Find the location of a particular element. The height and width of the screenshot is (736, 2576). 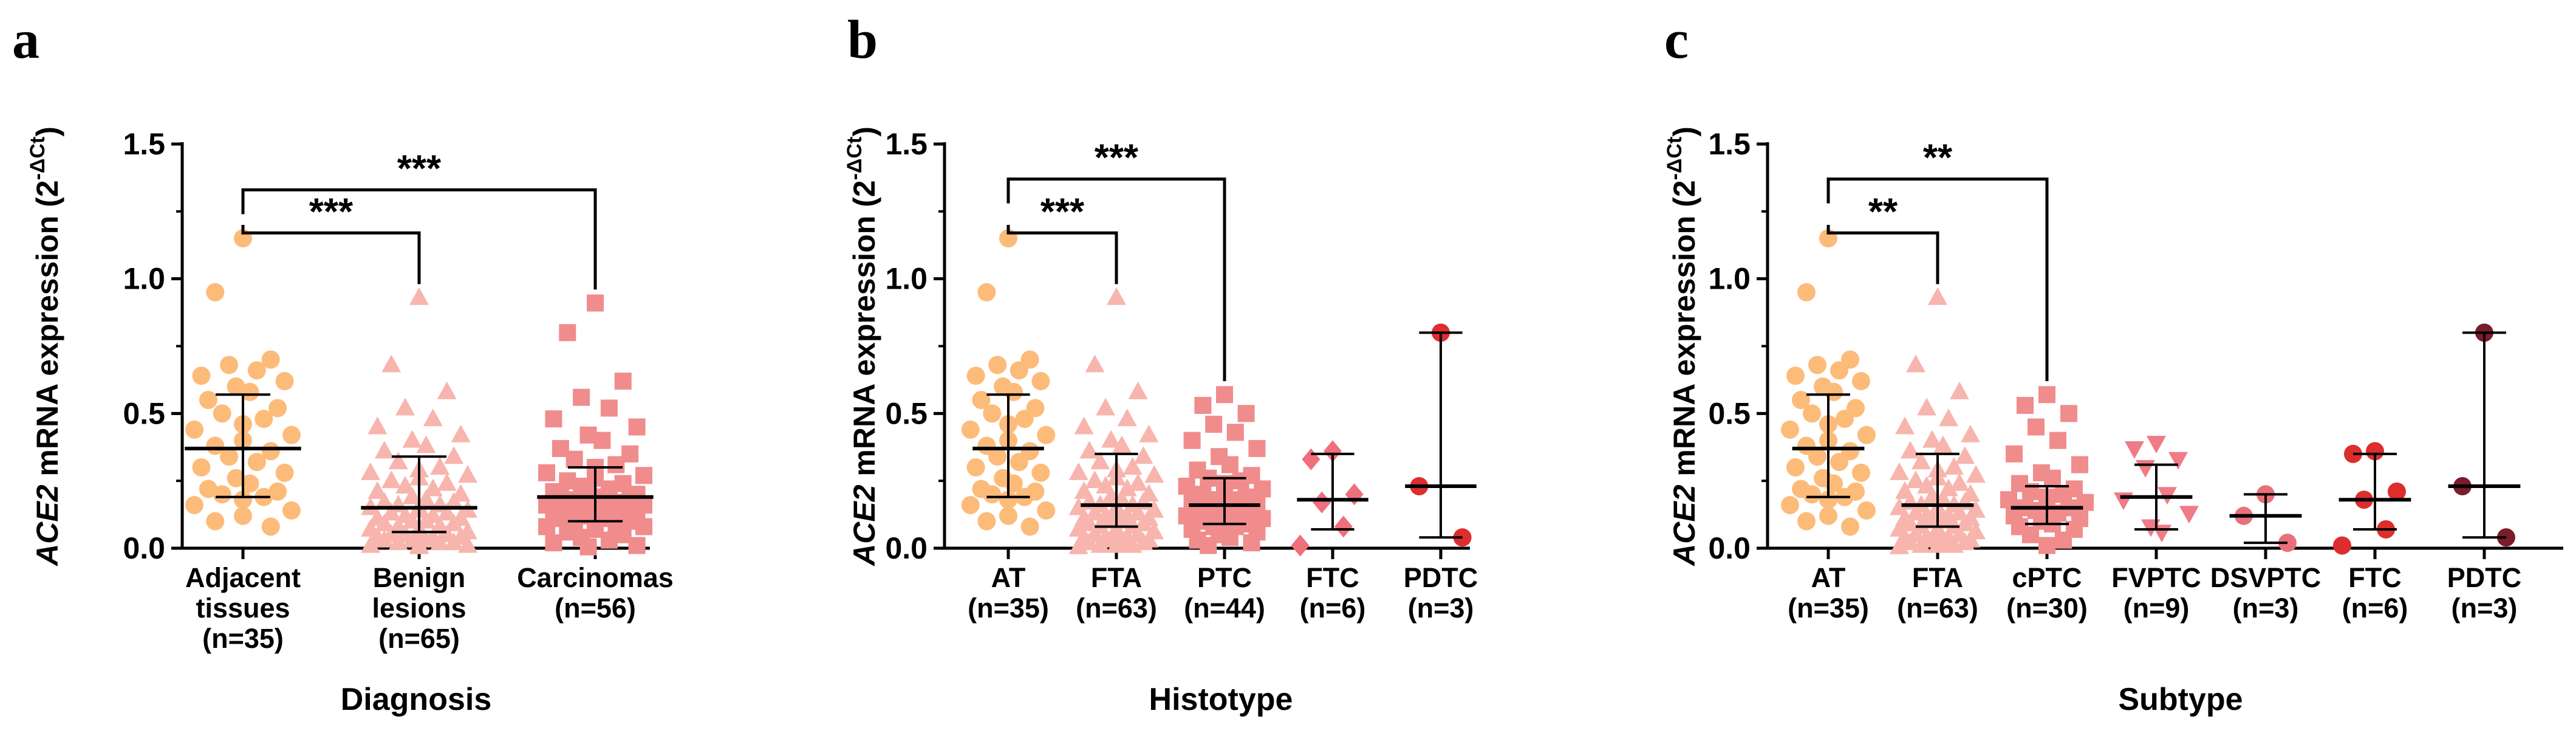

x-category-label: FVPTC is located at coordinates (2156, 577).